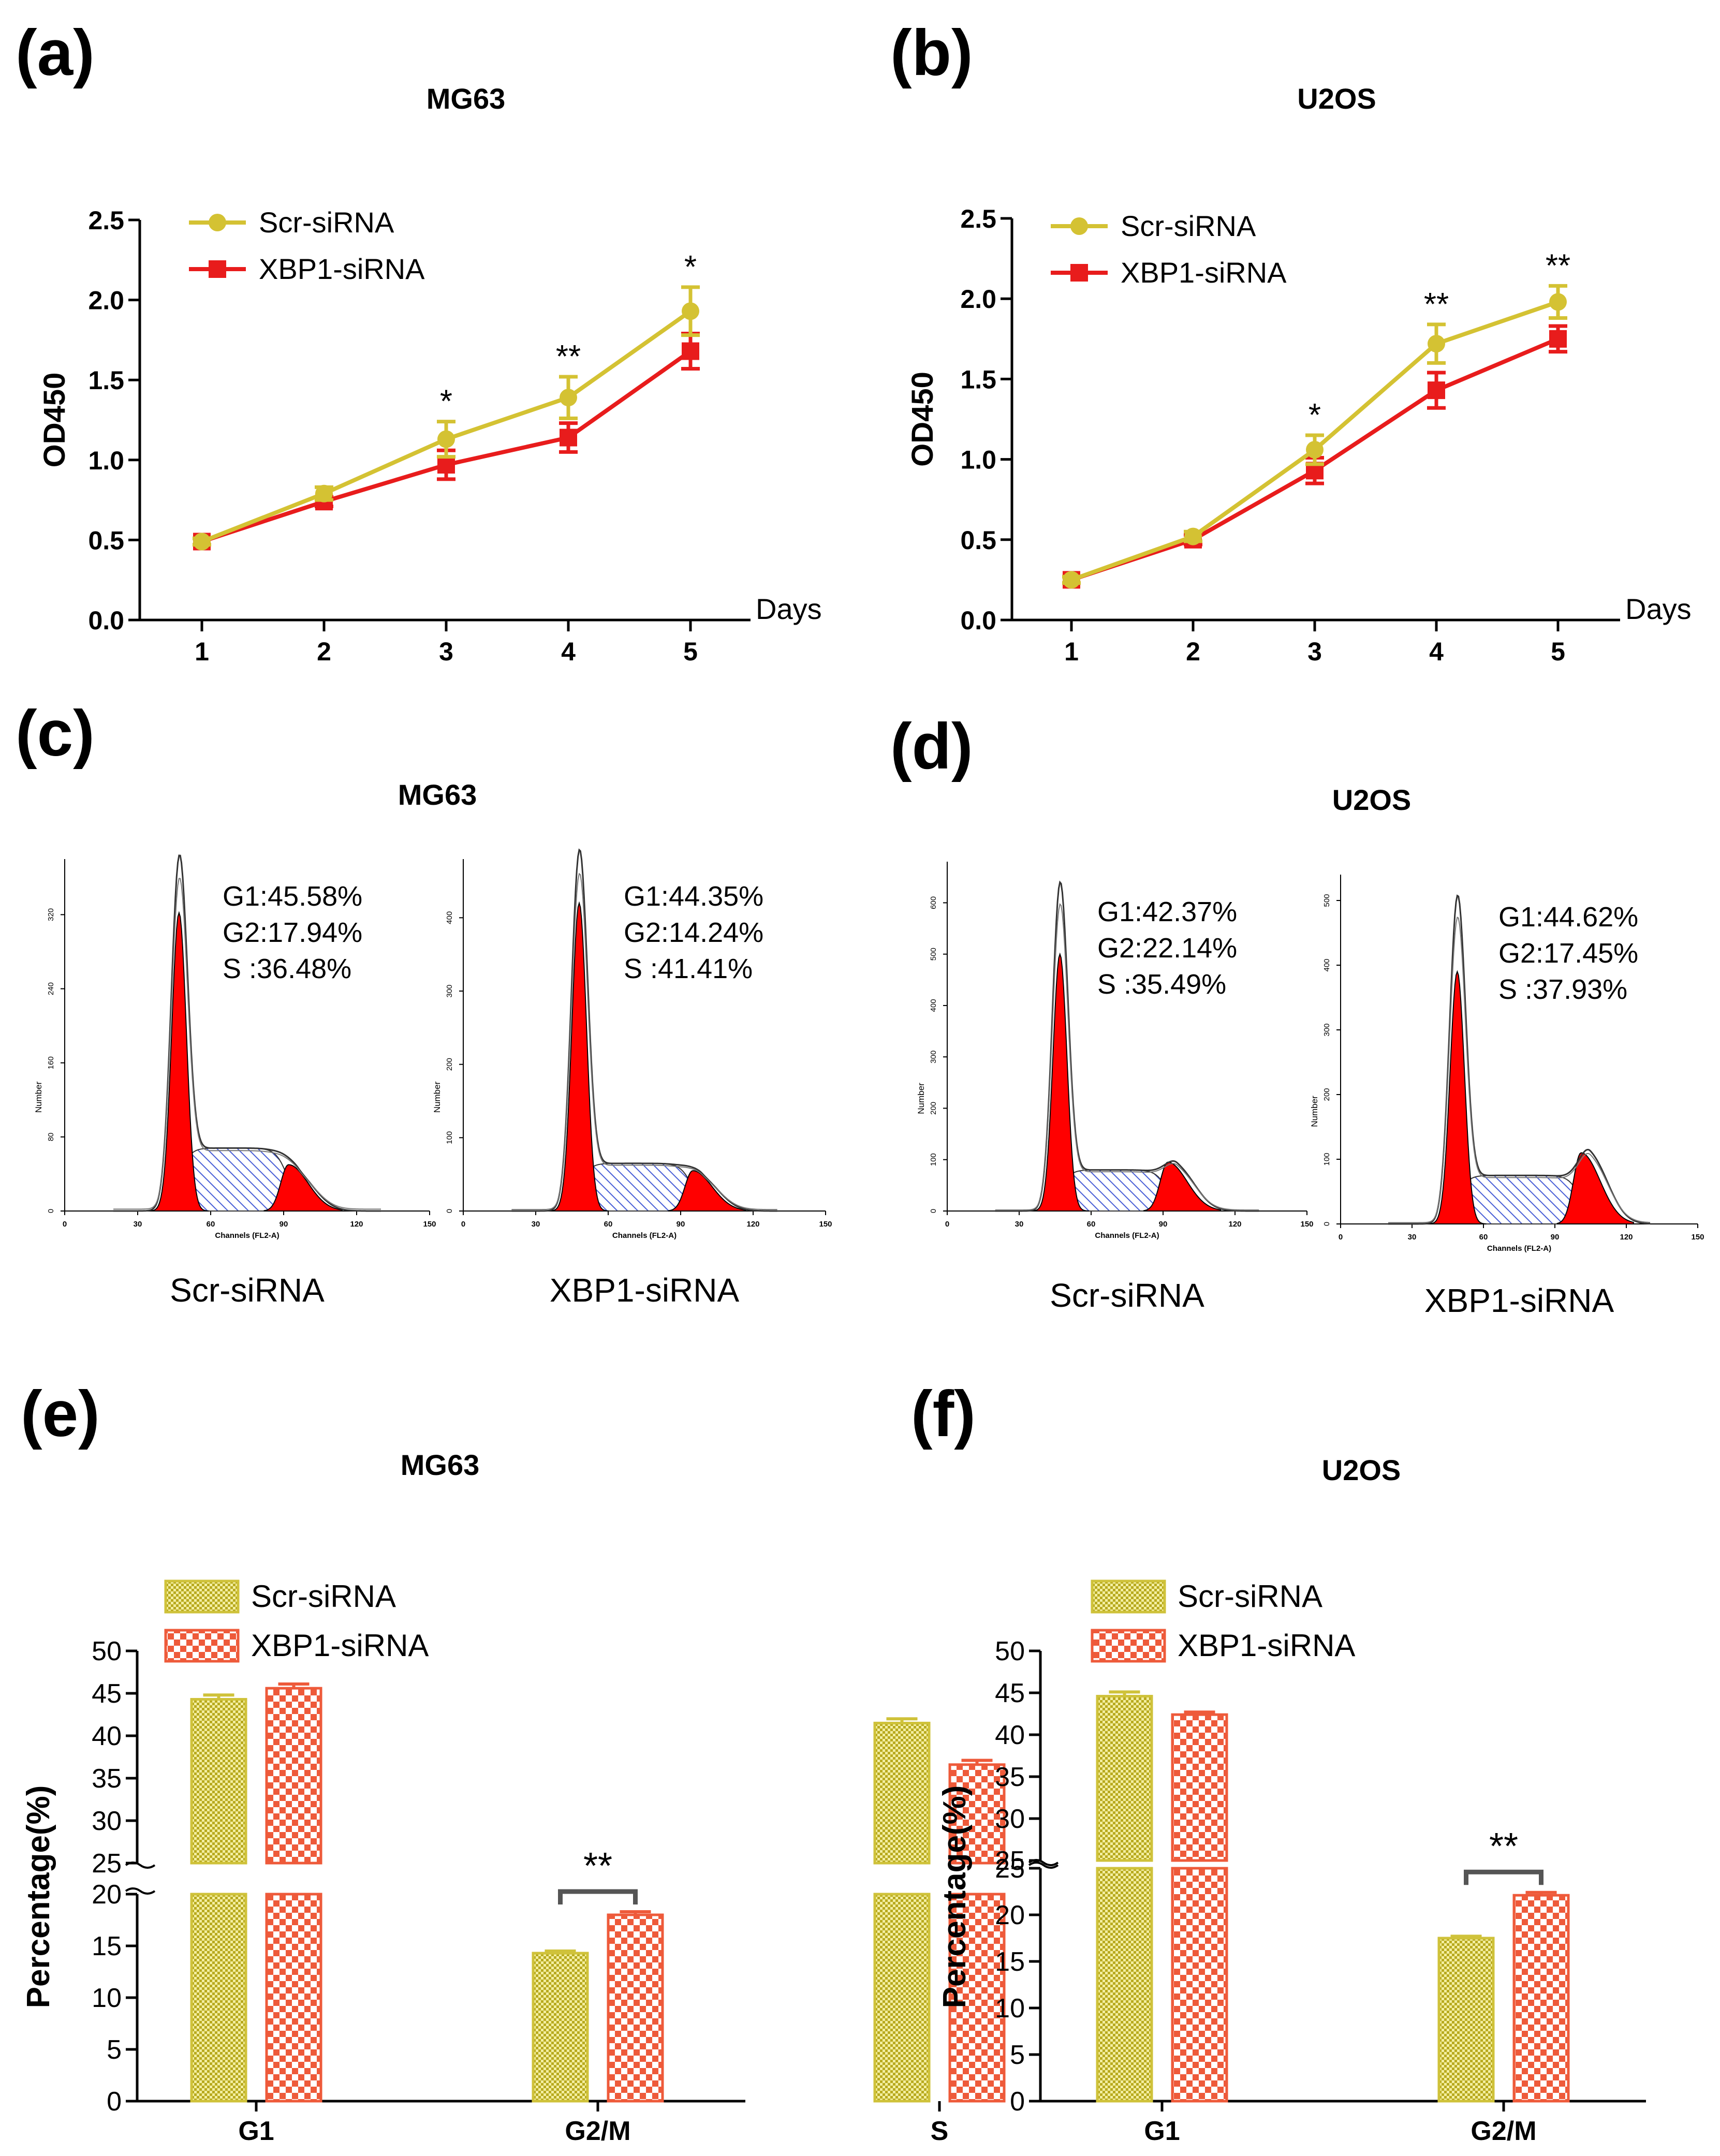 Image resolution: width=1720 pixels, height=2156 pixels. What do you see at coordinates (789, 609) in the screenshot?
I see `x-axis-label: Days` at bounding box center [789, 609].